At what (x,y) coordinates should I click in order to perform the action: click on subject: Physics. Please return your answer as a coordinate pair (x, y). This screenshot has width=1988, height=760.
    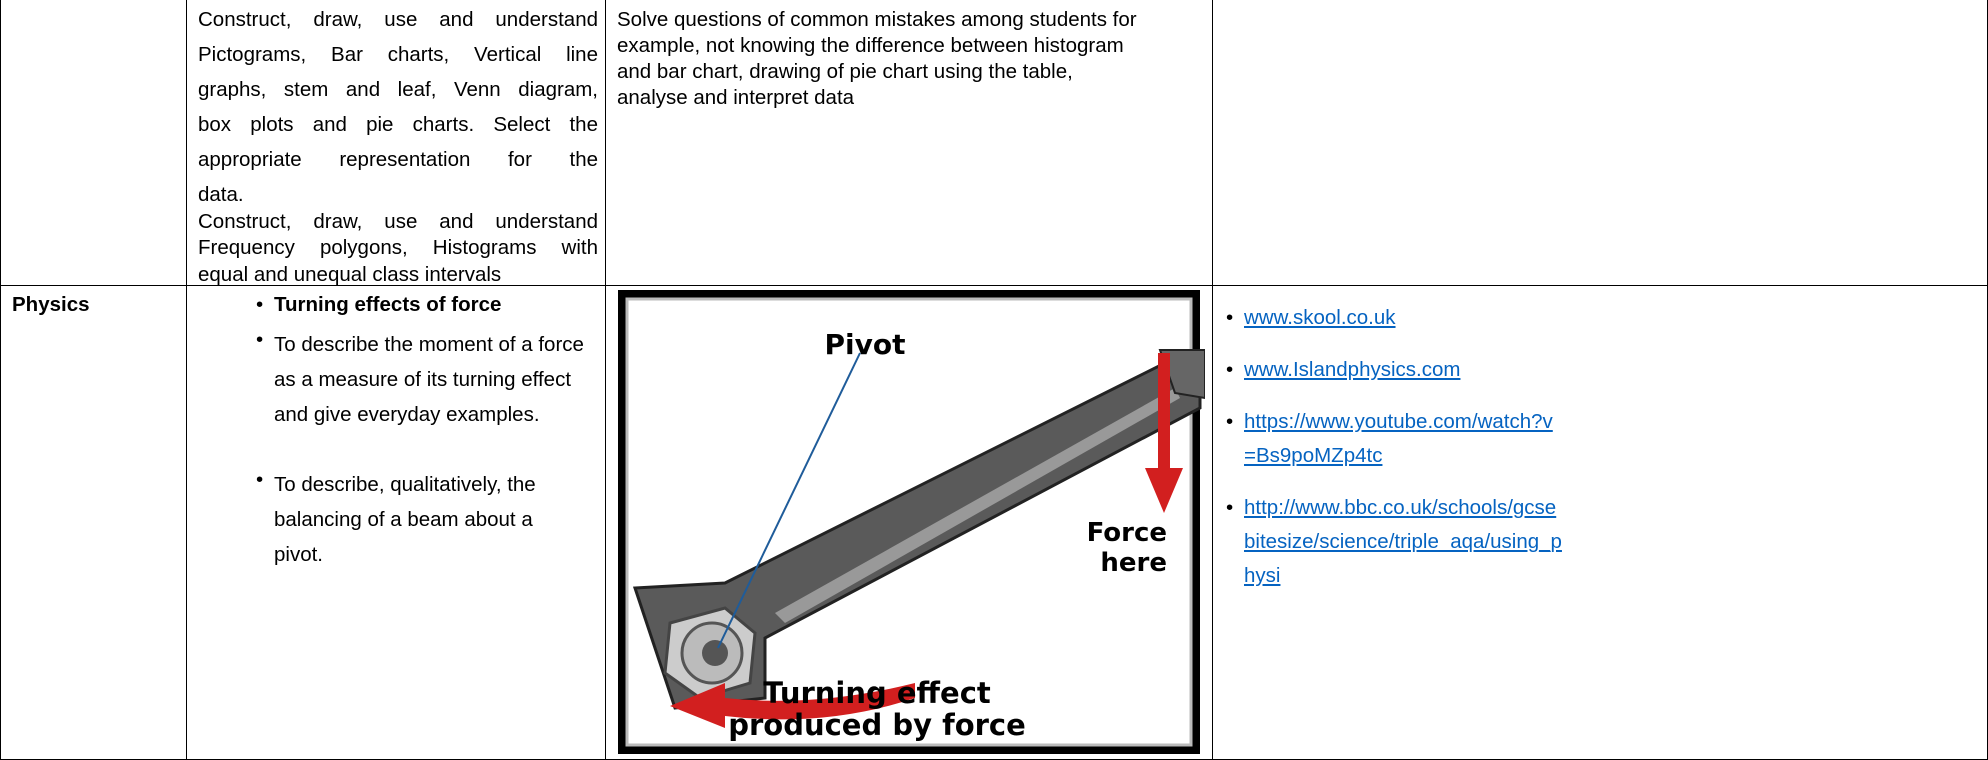
    Looking at the image, I should click on (51, 304).